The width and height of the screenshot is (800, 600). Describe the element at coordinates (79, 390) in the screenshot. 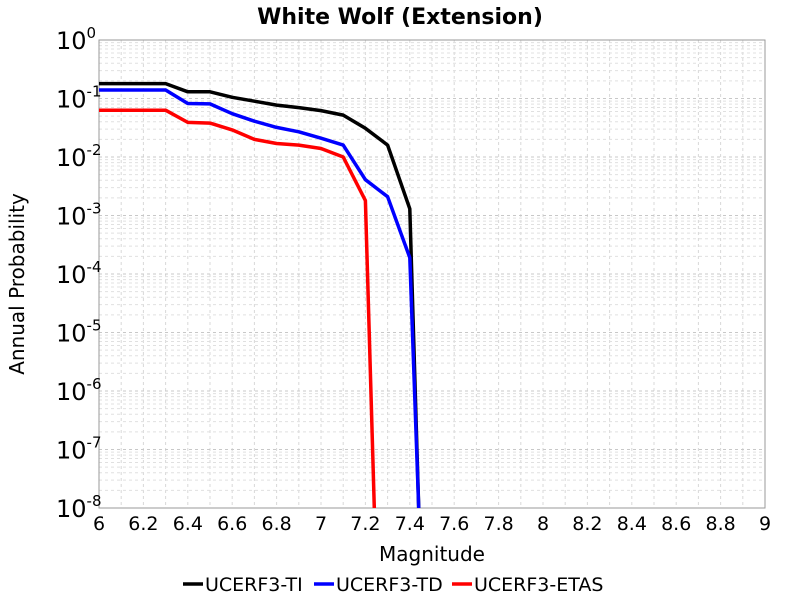

I see `y-tick-label: 10⁻⁶` at that location.